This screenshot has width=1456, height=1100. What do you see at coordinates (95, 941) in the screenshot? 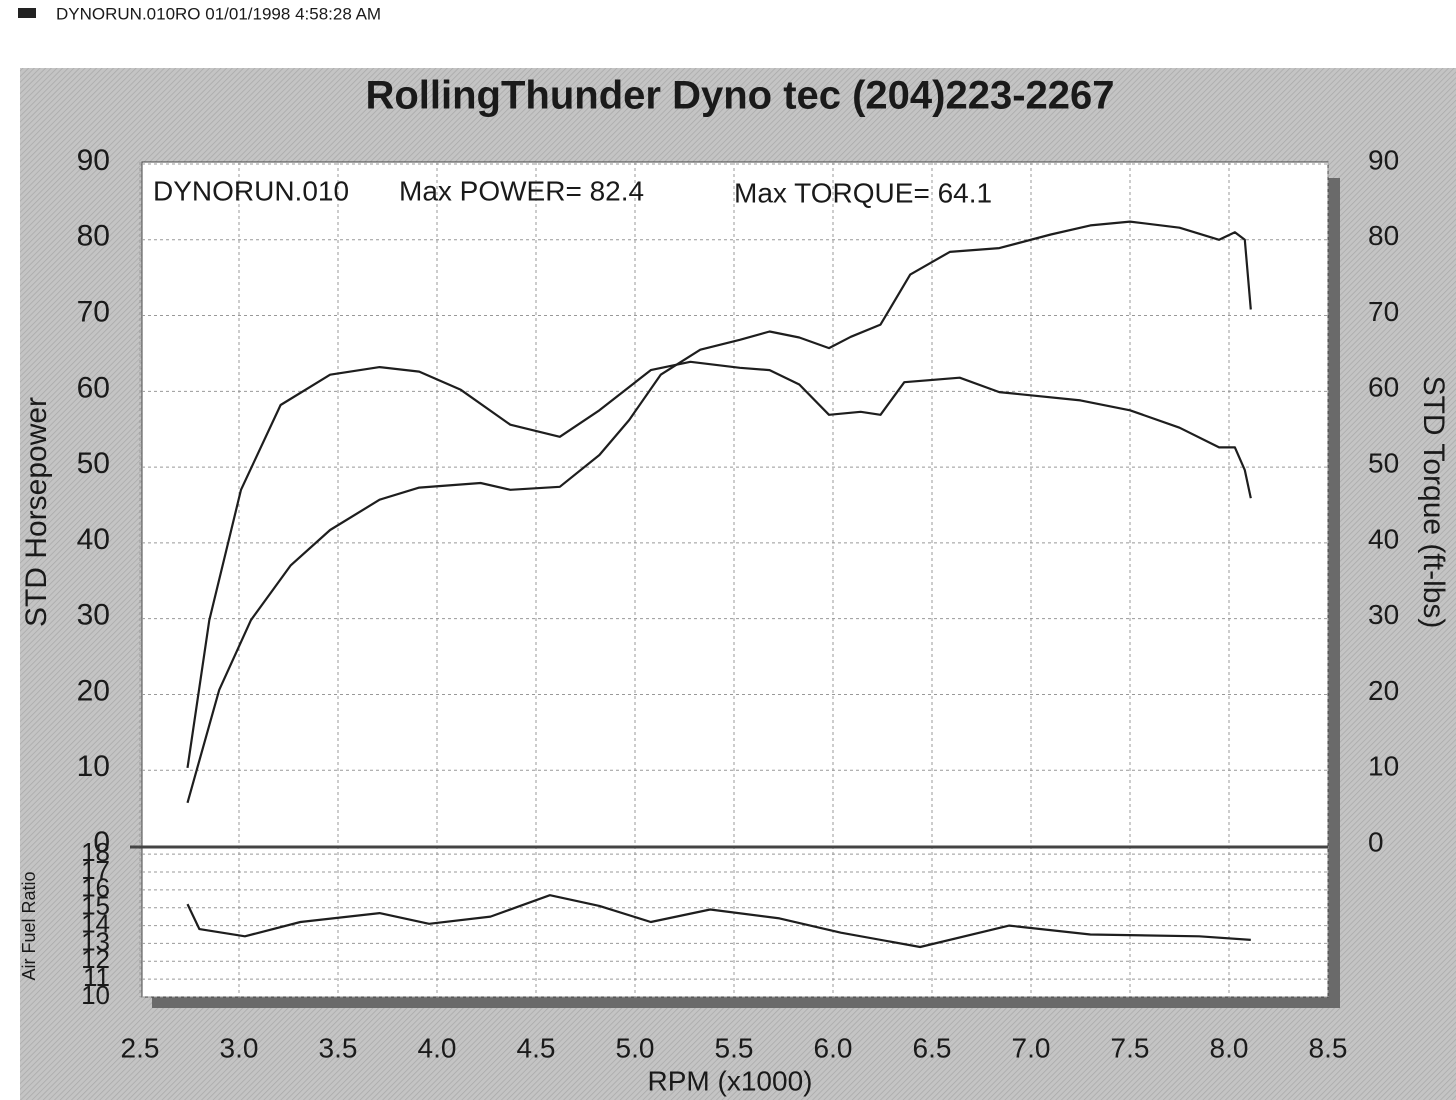
I see `y-tick-label: 13` at bounding box center [95, 941].